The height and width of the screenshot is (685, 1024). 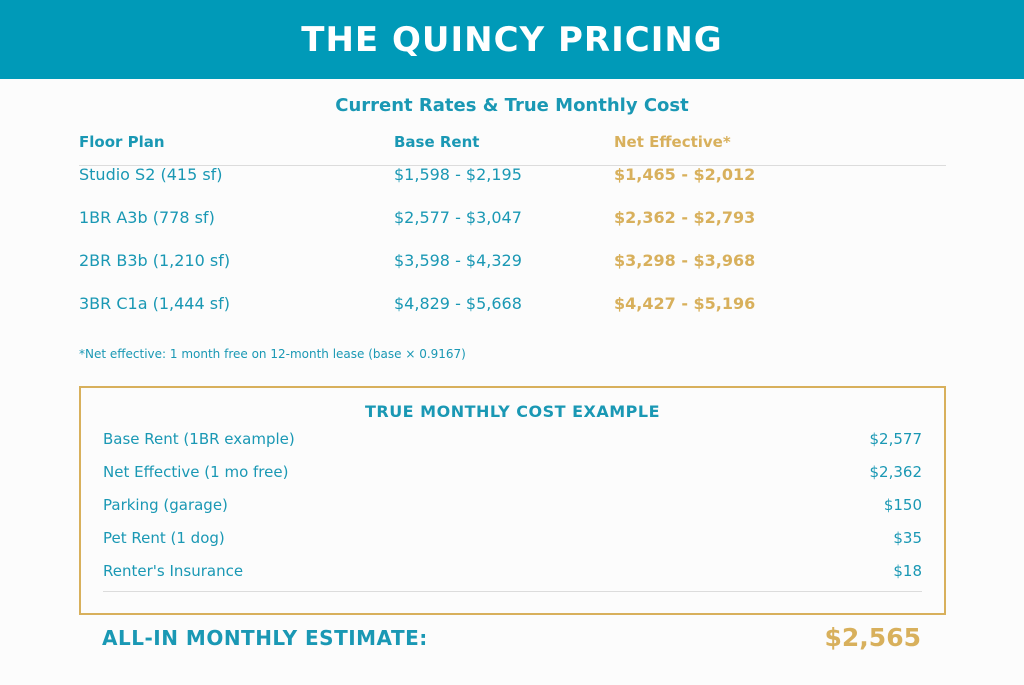 What do you see at coordinates (907, 571) in the screenshot?
I see `cost-line-value: $18` at bounding box center [907, 571].